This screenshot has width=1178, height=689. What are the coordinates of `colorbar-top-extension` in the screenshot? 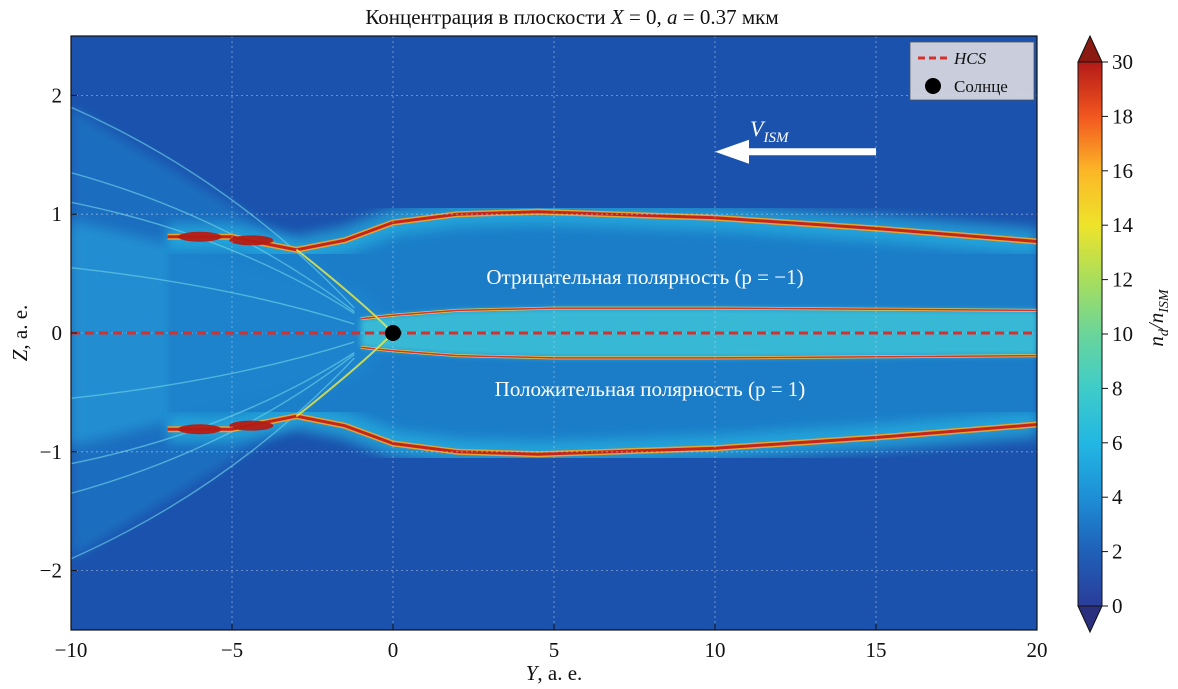 It's located at (1090, 48).